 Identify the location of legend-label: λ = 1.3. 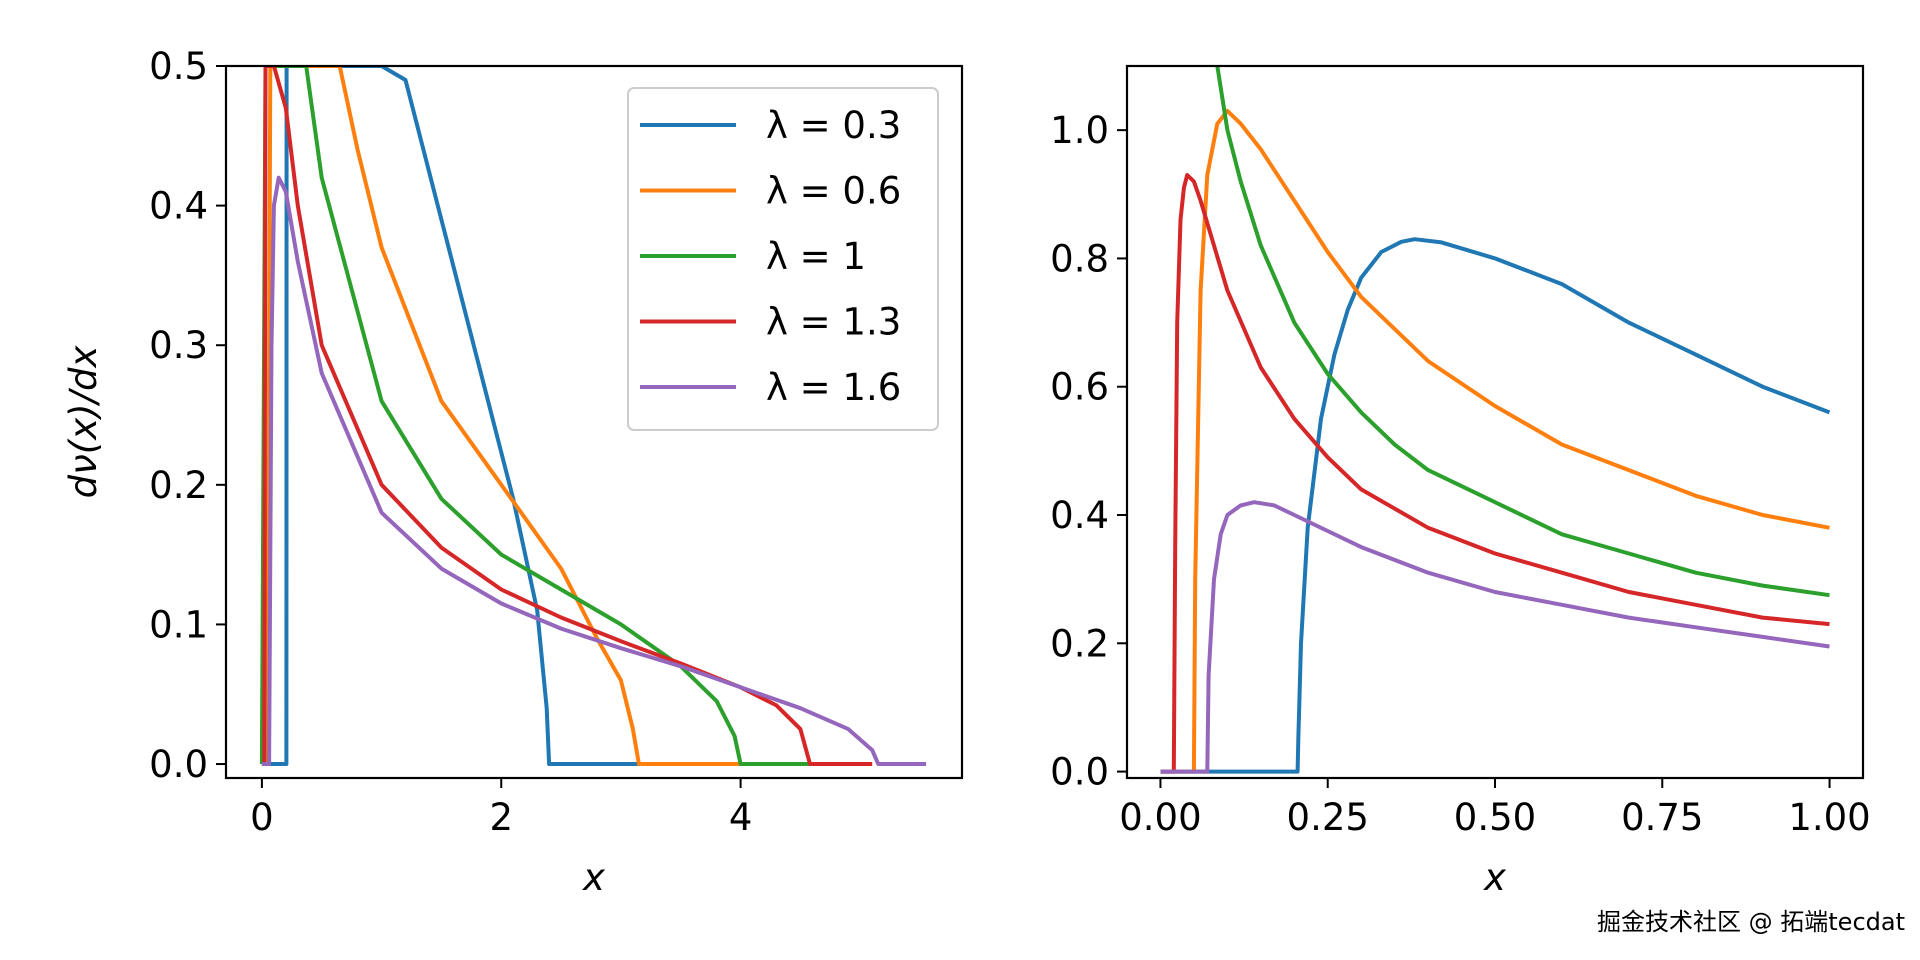
(833, 322).